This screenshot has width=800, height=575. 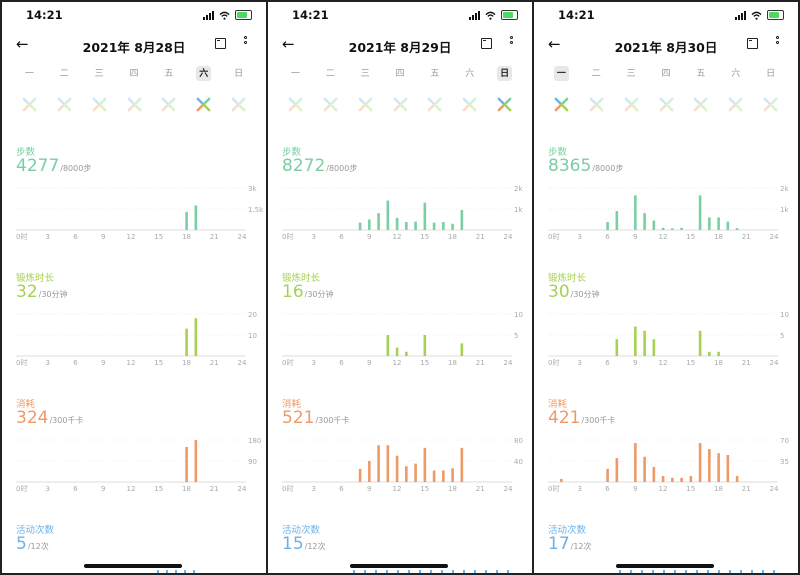 I want to click on x-tick-label: 18, so click(x=186, y=236).